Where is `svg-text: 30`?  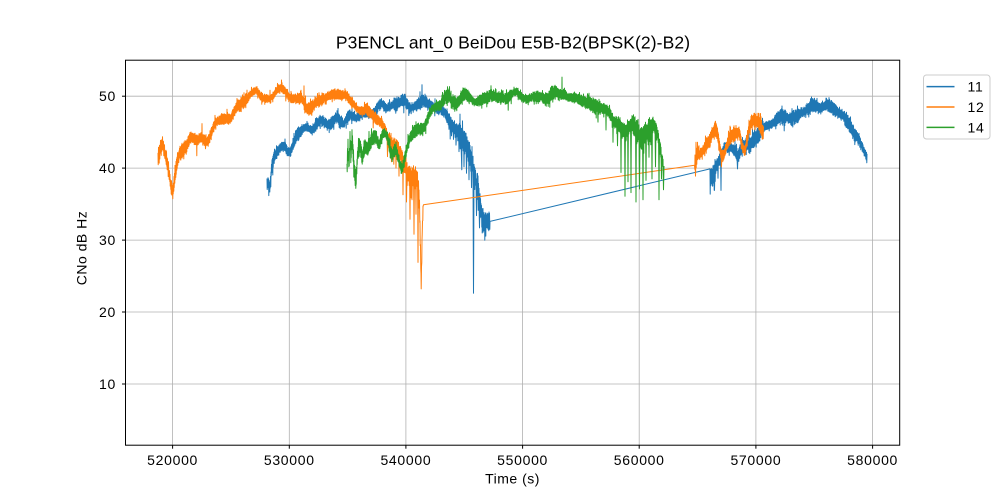
svg-text: 30 is located at coordinates (107, 240).